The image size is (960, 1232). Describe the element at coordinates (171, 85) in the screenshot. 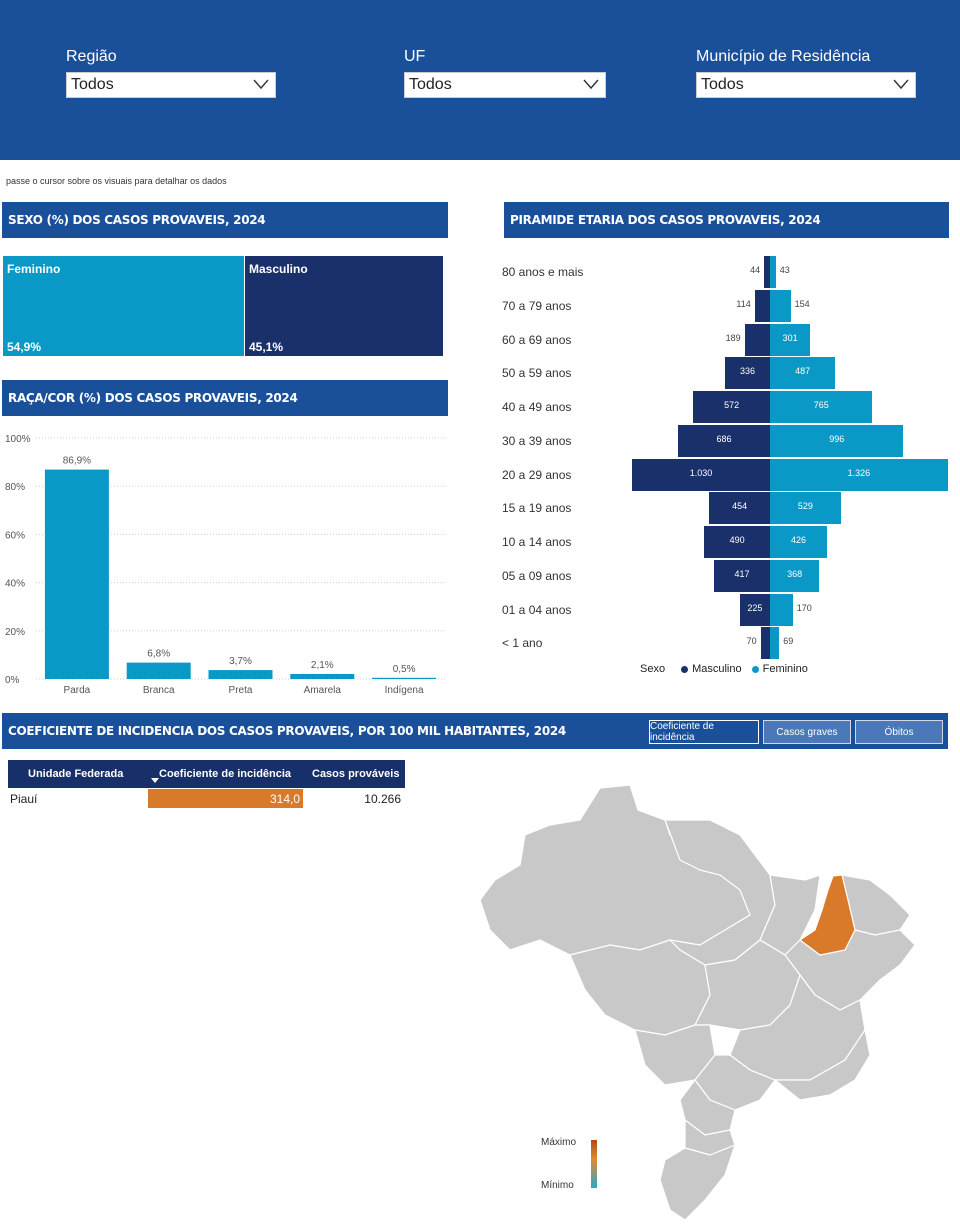

I see `regiao-dropdown: Todos` at that location.